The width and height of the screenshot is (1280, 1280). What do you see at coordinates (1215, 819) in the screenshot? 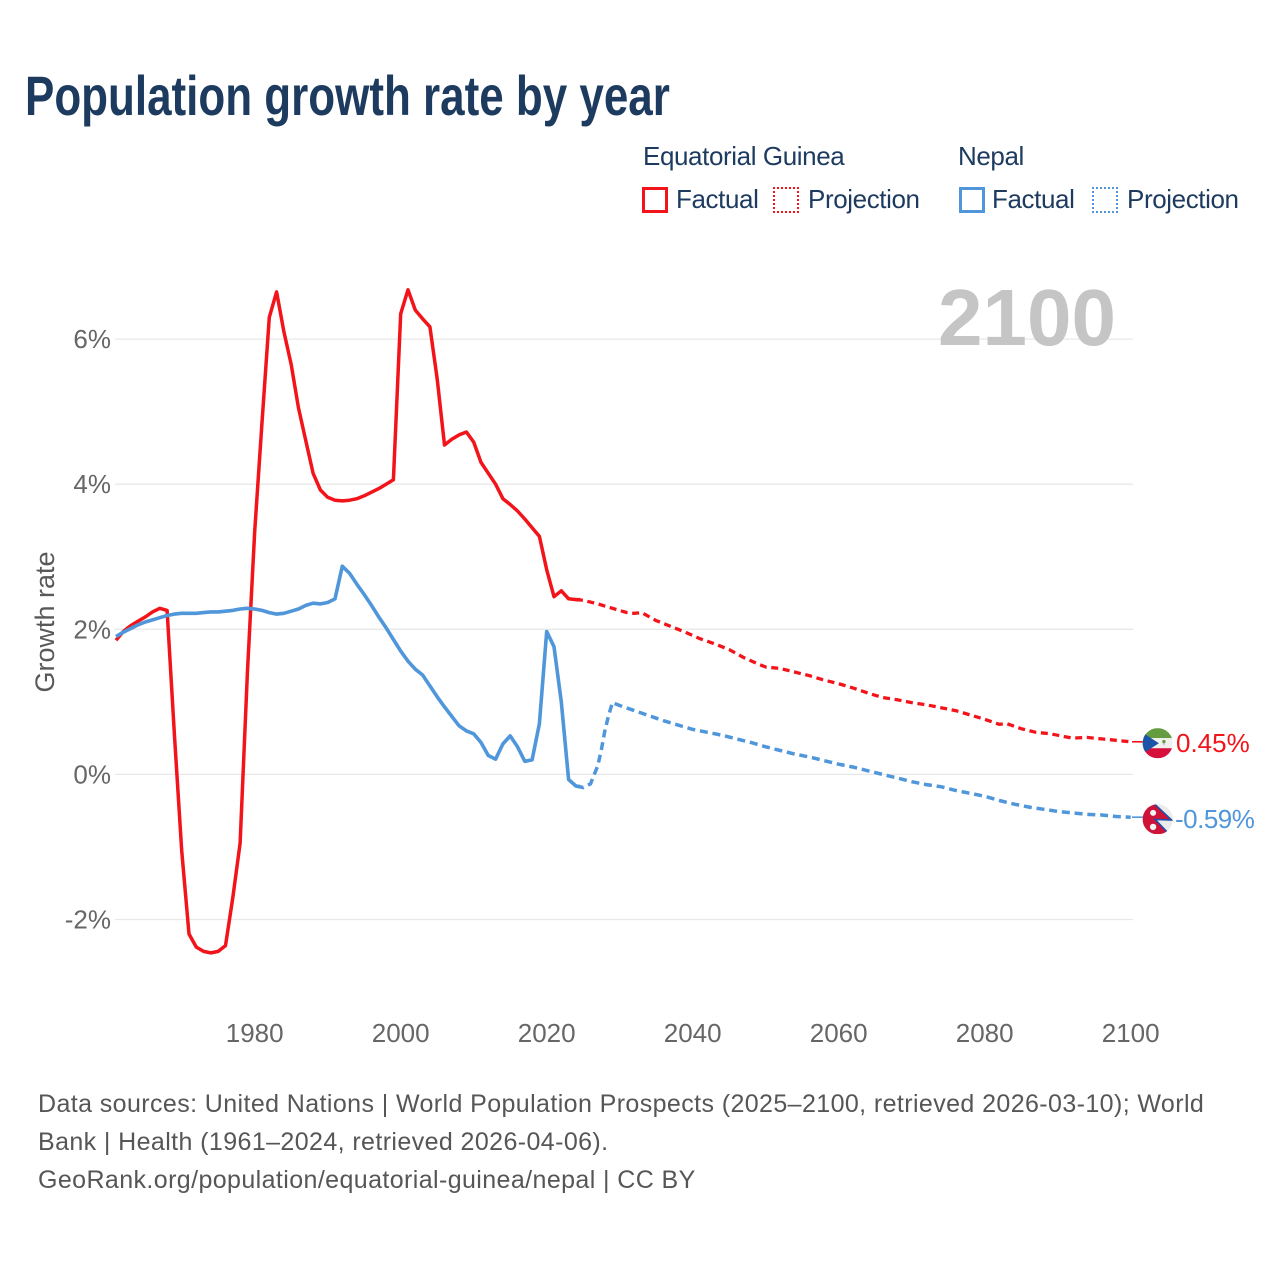
I see `svg-text: -0.59%` at bounding box center [1215, 819].